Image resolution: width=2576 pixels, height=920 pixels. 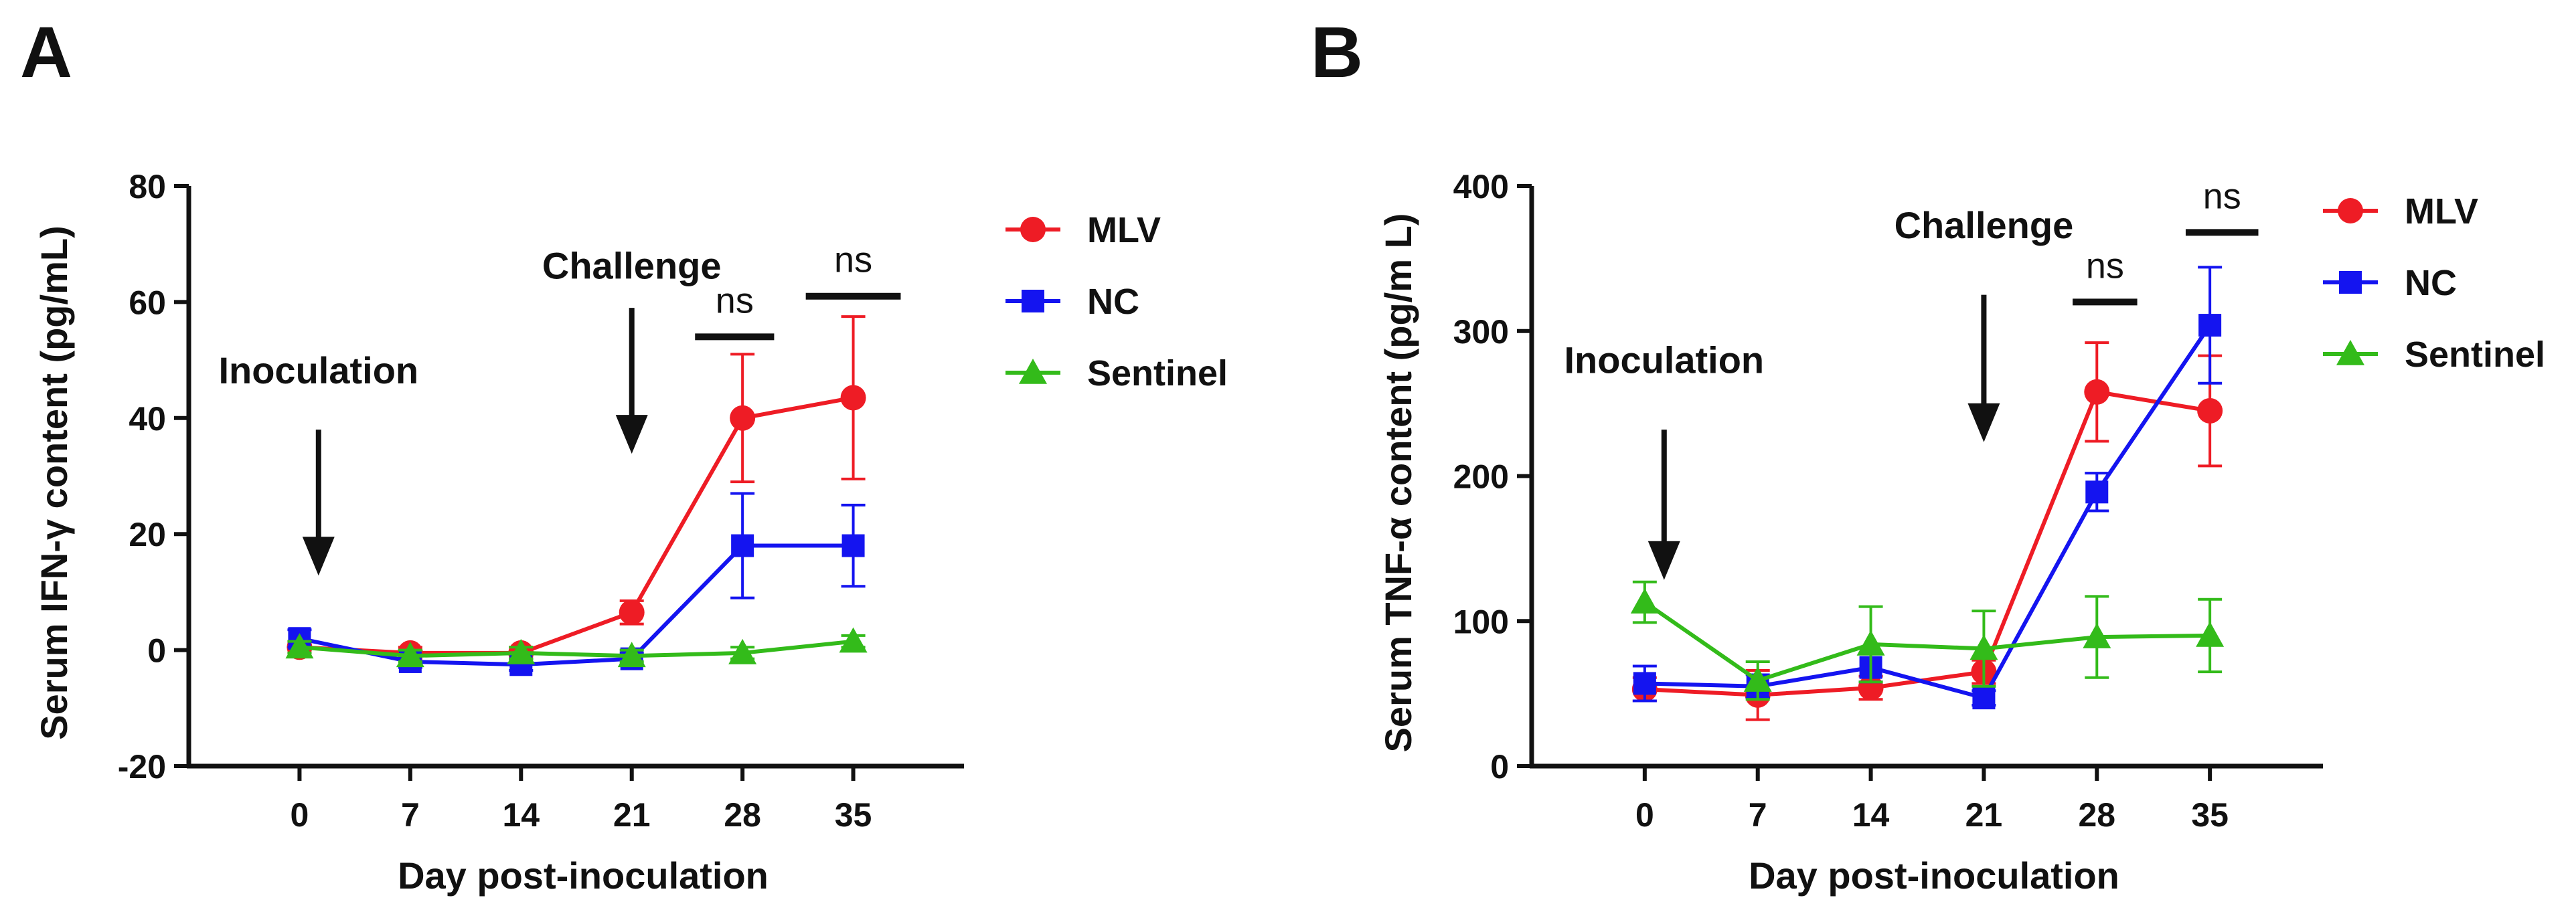 I want to click on series-nc, so click(x=1928, y=488).